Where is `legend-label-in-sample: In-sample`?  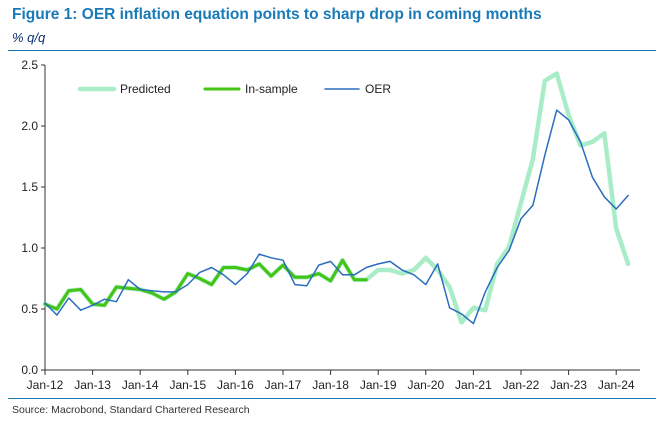
legend-label-in-sample: In-sample is located at coordinates (271, 89).